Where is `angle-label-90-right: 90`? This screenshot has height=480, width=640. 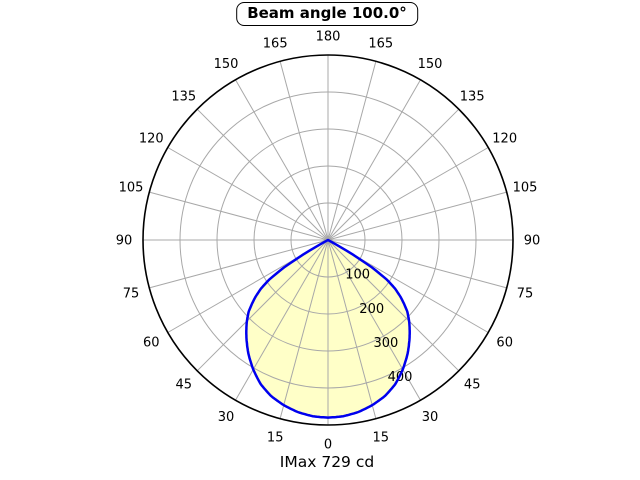 angle-label-90-right: 90 is located at coordinates (532, 241).